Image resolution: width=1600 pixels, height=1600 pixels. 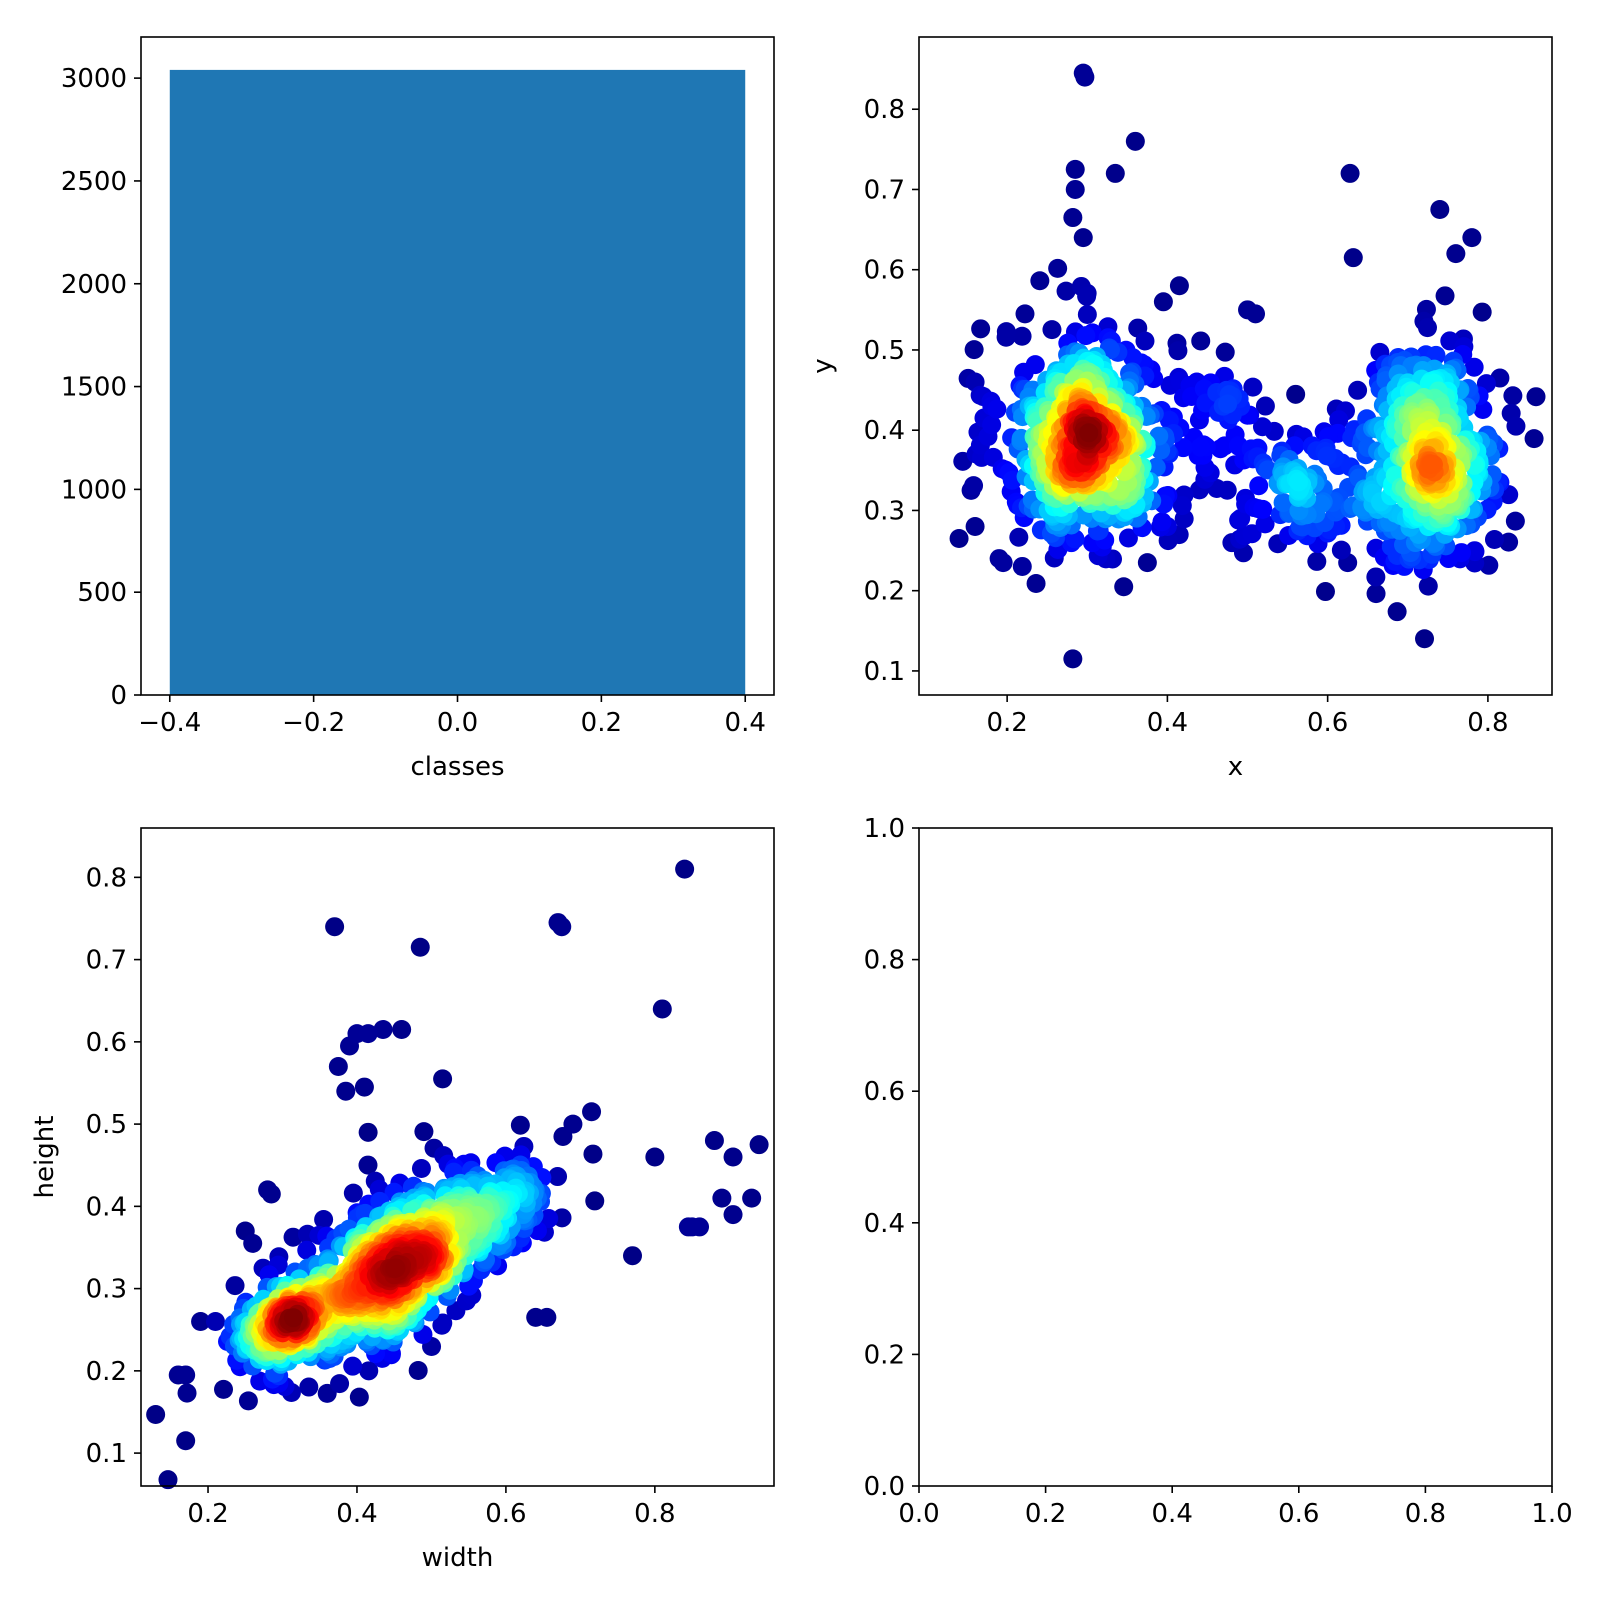 I want to click on y-axis-label: y, so click(x=823, y=365).